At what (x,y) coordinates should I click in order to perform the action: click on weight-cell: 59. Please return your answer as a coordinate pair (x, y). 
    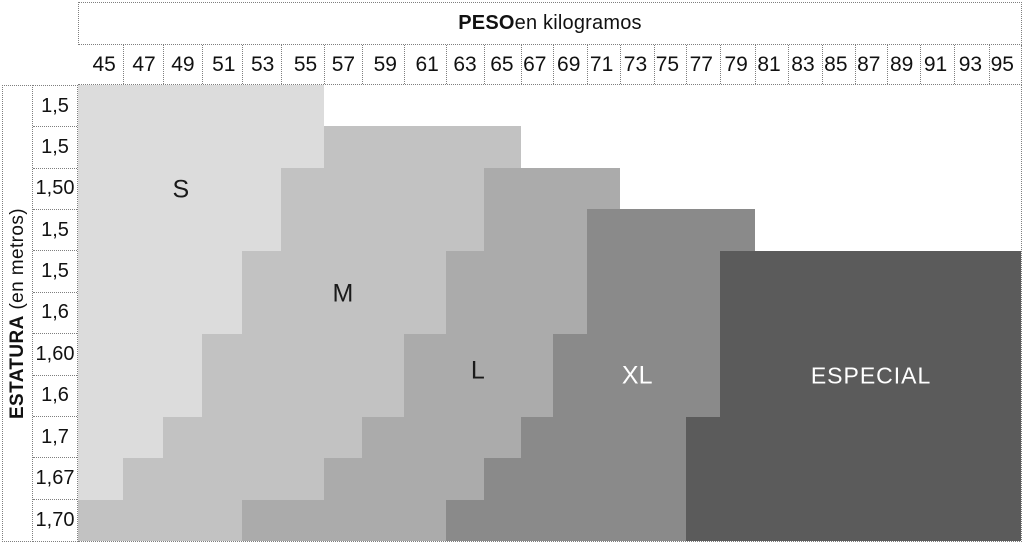
    Looking at the image, I should click on (383, 64).